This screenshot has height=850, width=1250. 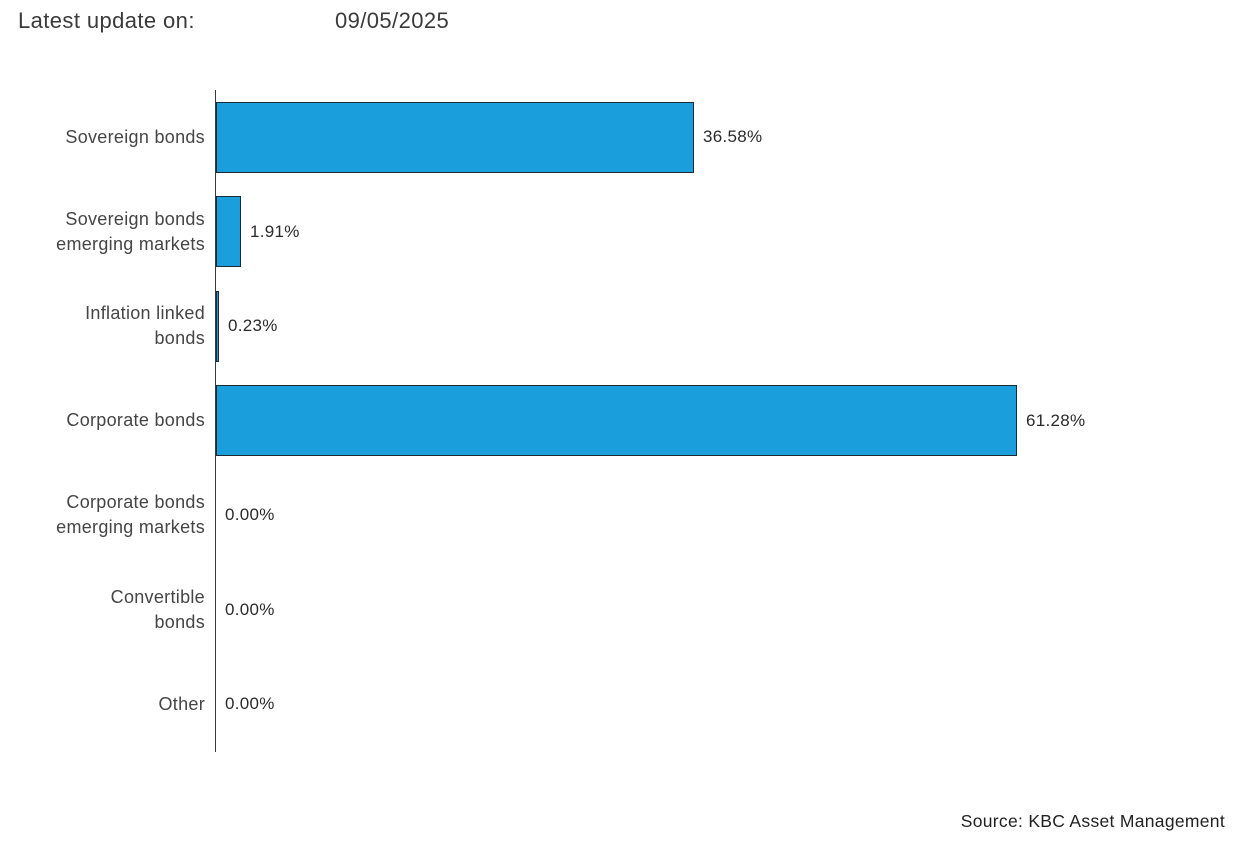 I want to click on plot-area: 0.23%, so click(x=723, y=326).